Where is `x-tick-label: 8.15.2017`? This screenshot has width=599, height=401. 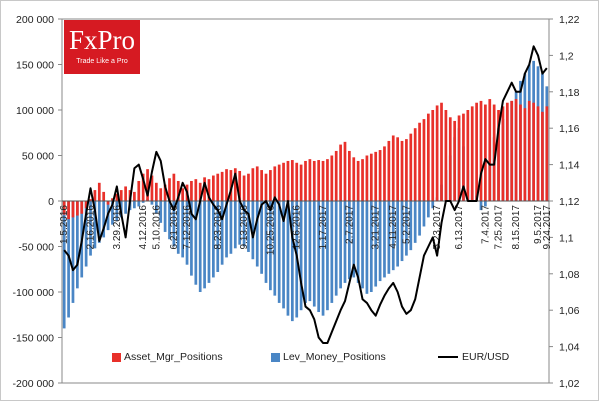 x-tick-label: 8.15.2017 is located at coordinates (516, 227).